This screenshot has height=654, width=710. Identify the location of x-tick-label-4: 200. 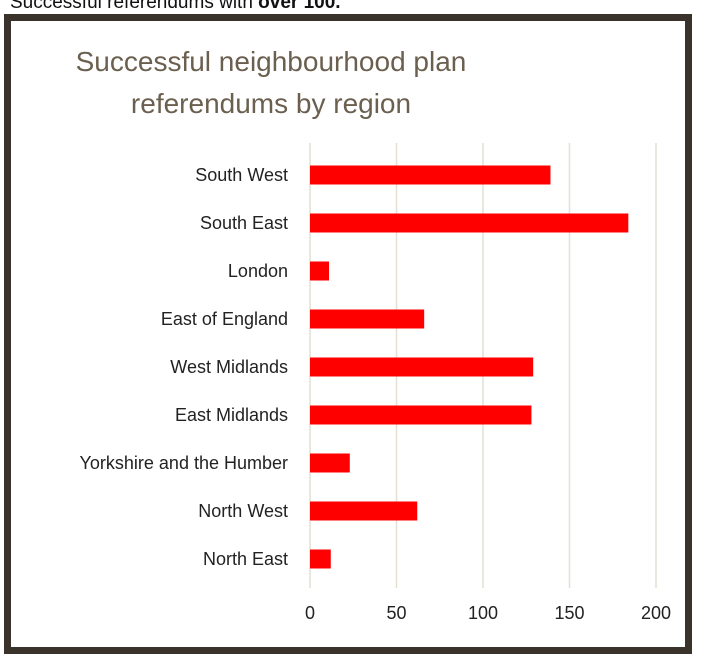
(656, 613).